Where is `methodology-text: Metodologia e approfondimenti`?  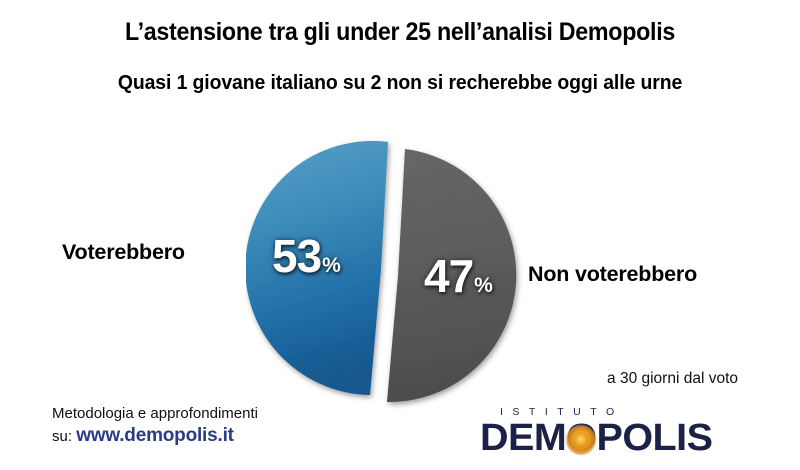 methodology-text: Metodologia e approfondimenti is located at coordinates (155, 413).